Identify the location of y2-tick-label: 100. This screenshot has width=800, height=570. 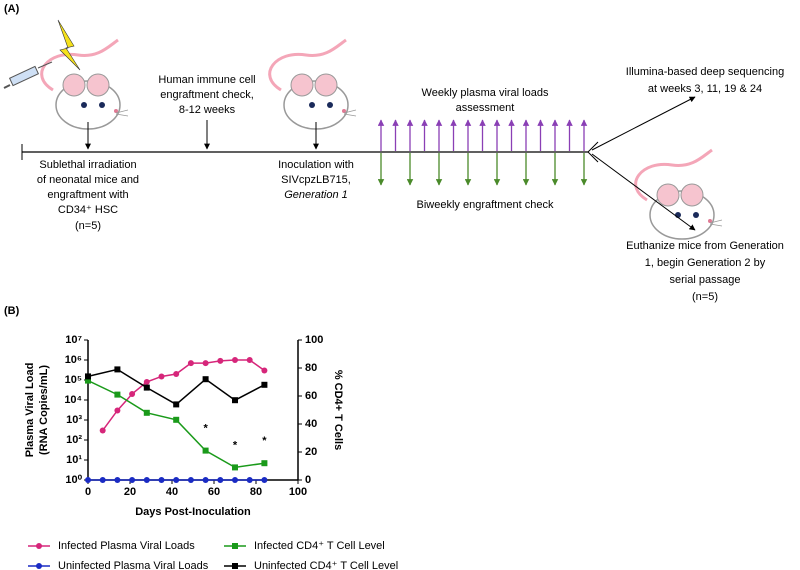
(314, 340).